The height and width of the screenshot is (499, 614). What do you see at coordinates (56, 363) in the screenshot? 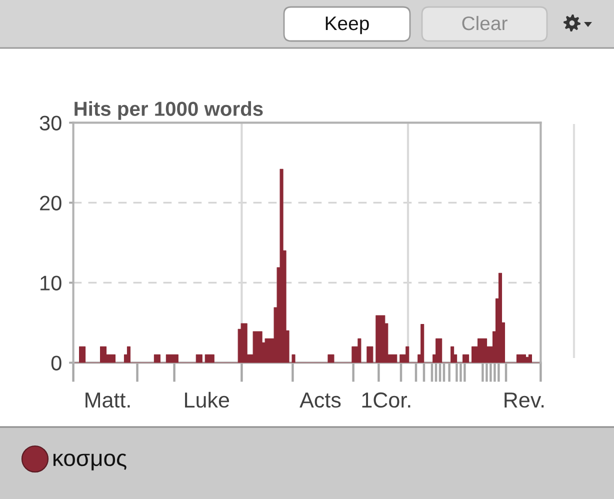
I see `y-tick-label: 0` at bounding box center [56, 363].